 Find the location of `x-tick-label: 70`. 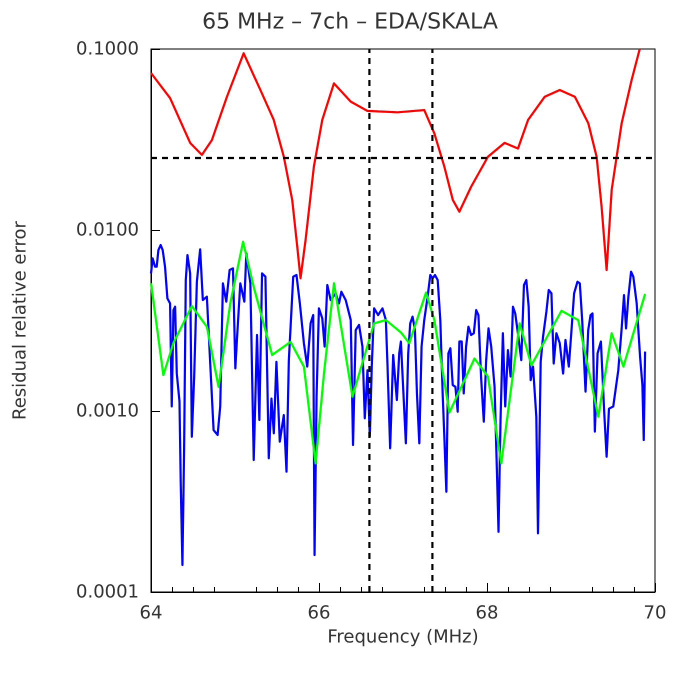

x-tick-label: 70 is located at coordinates (655, 613).